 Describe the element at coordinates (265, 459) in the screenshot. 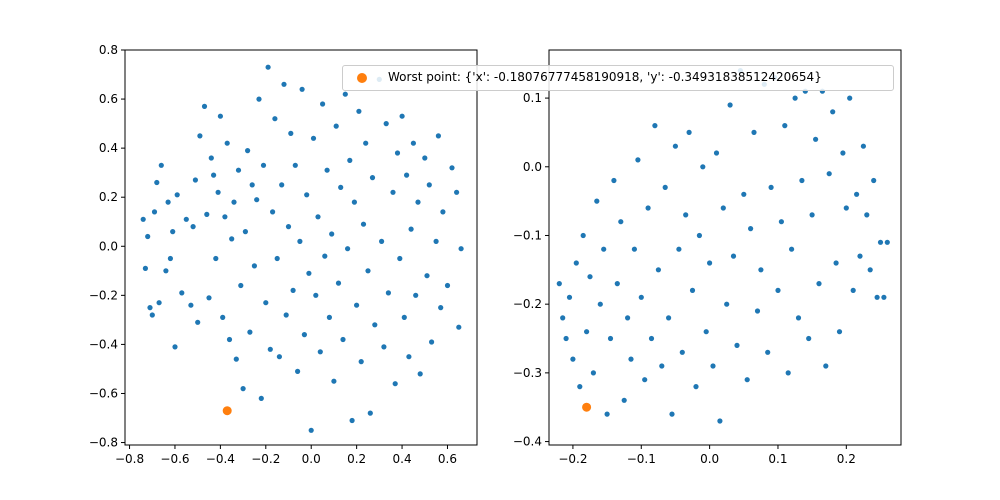

I see `left-x-tick-label-3: −0.2` at that location.